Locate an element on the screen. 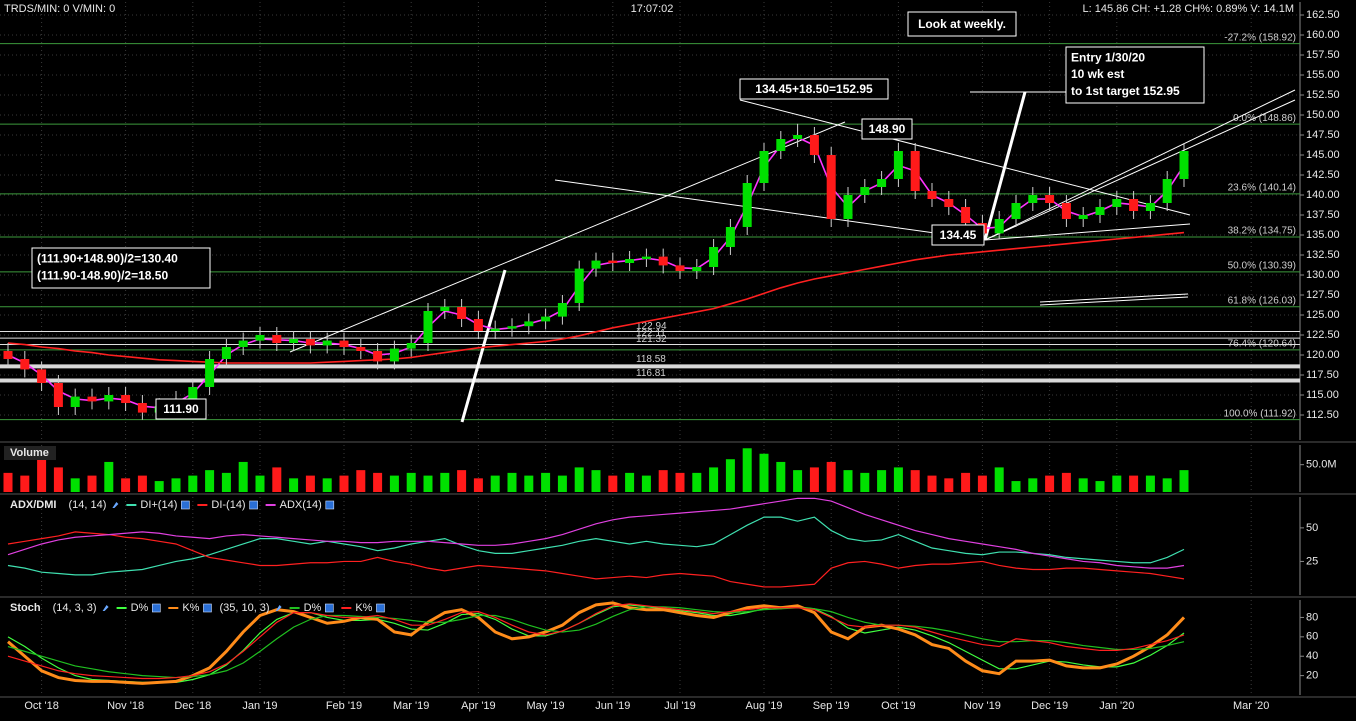  panel-title: Volume is located at coordinates (29, 453).